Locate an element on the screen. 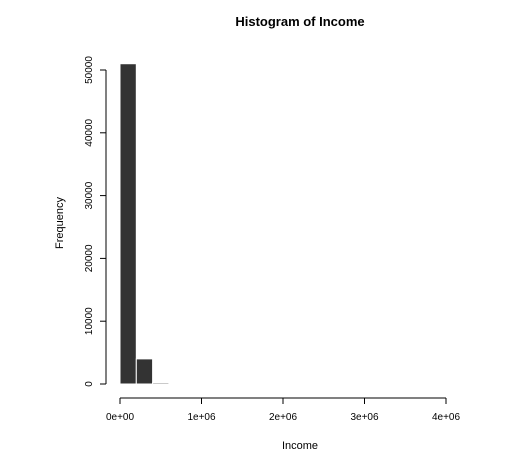  x-tick-label: 0e+00 is located at coordinates (120, 417).